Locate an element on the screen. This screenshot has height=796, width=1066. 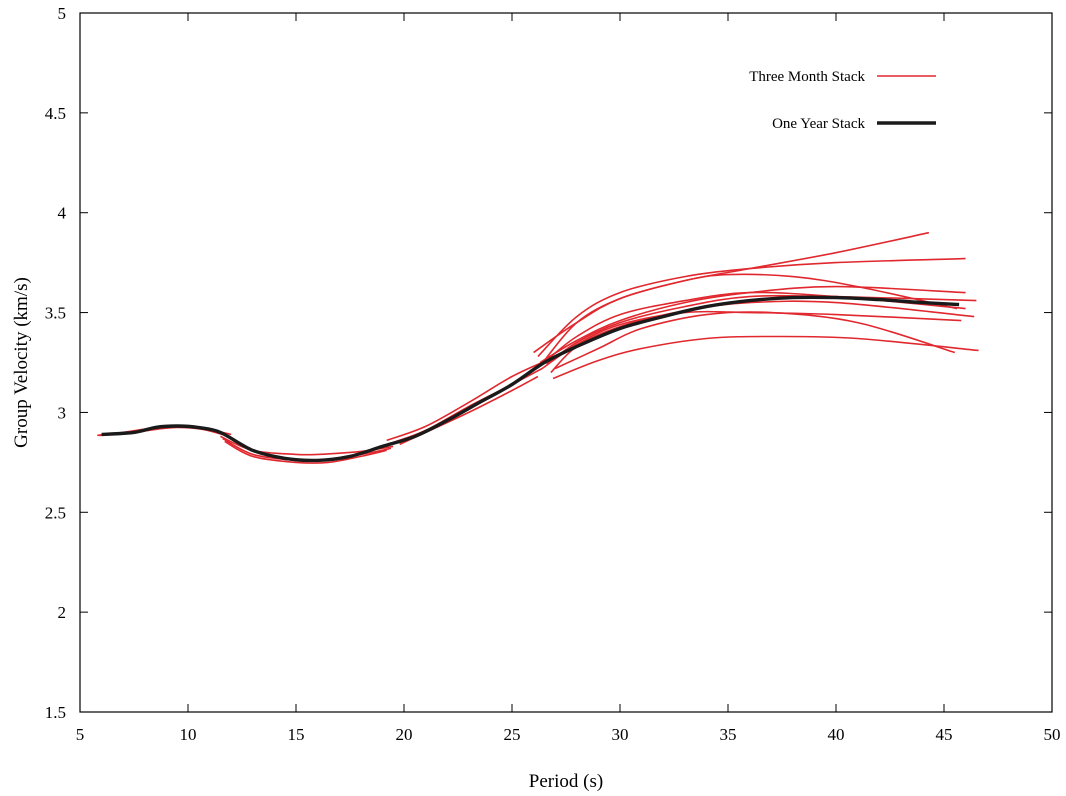
legend-label-three-month: Three Month Stack is located at coordinates (807, 77).